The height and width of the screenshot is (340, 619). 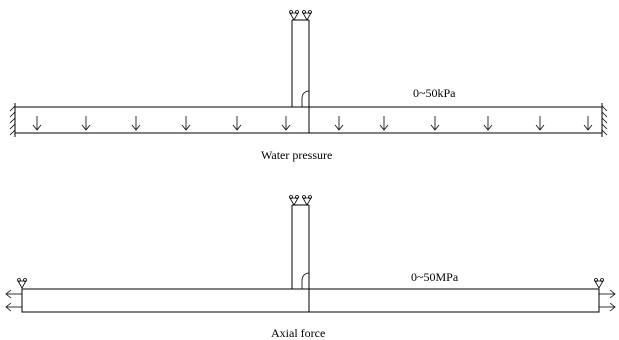 I want to click on right-fixed-support, so click(x=604, y=120).